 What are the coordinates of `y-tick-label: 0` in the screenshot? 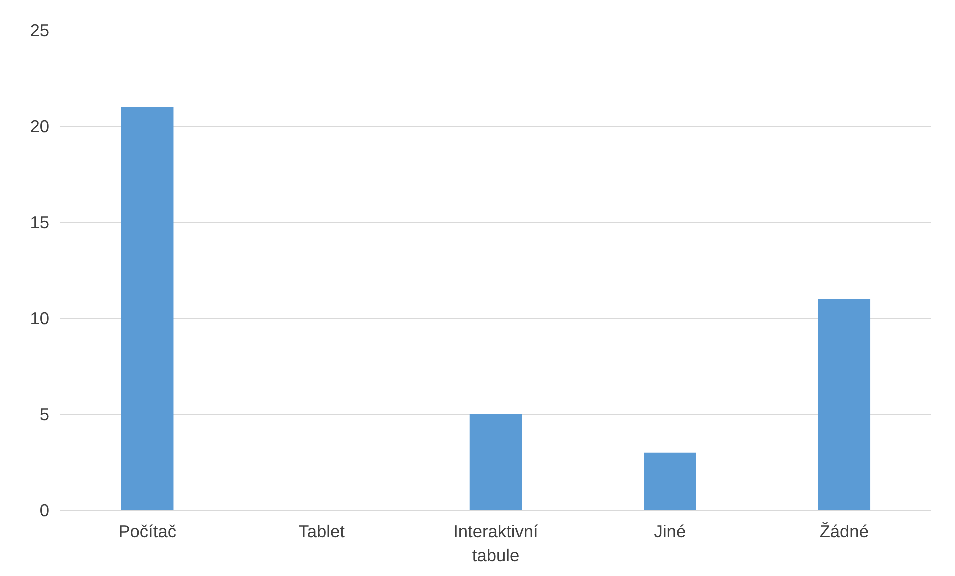 It's located at (45, 510).